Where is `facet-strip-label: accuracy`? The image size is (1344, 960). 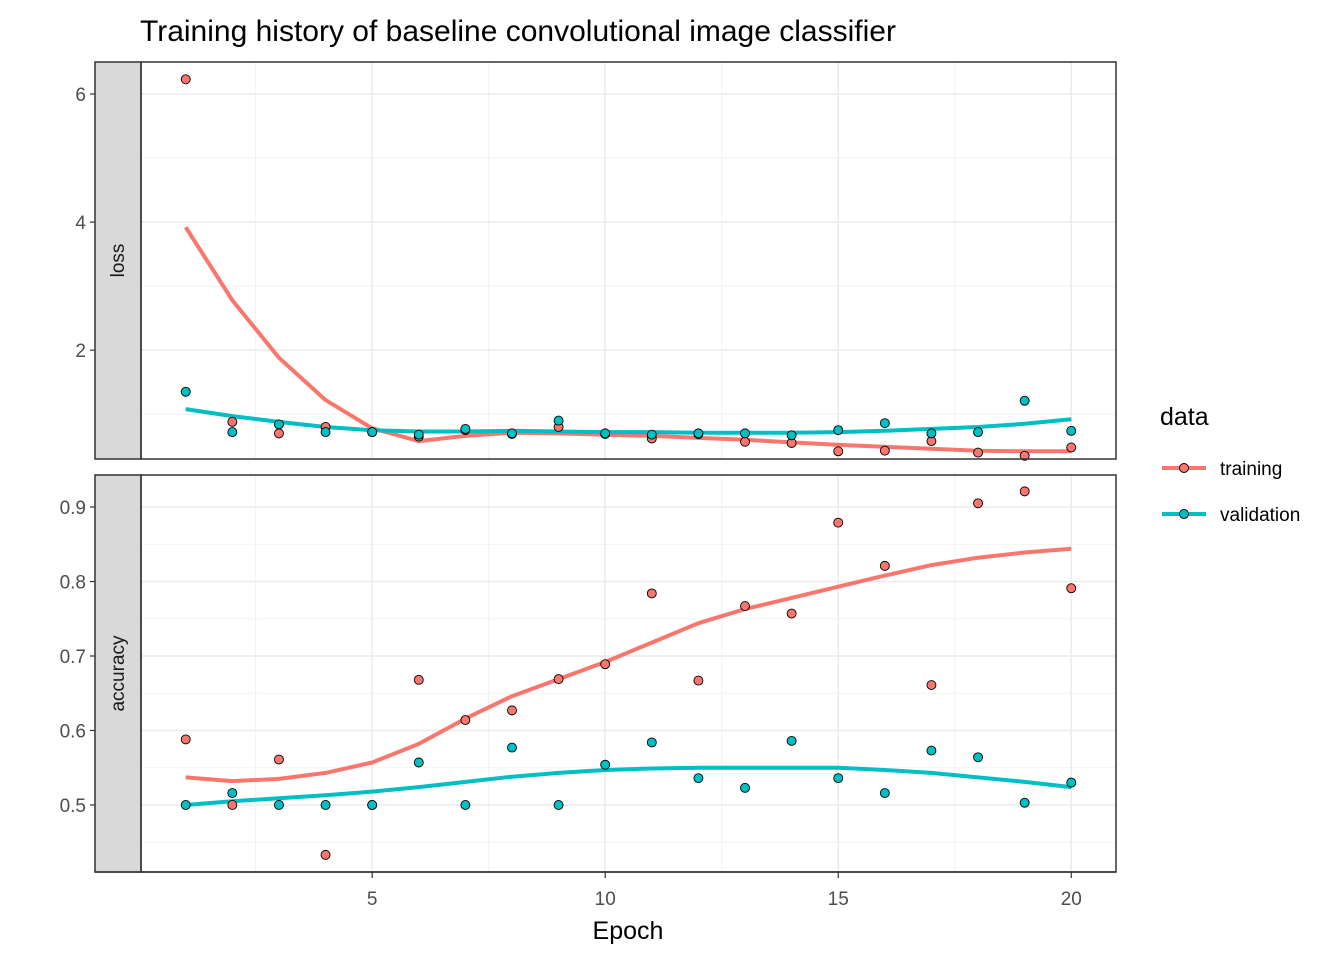
facet-strip-label: accuracy is located at coordinates (118, 673).